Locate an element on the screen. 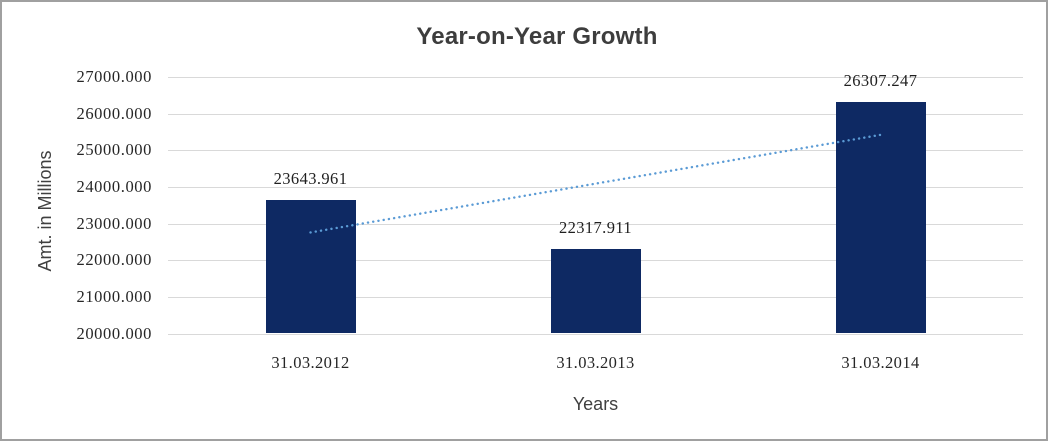  y-tick-label: 25000.000 is located at coordinates (114, 150).